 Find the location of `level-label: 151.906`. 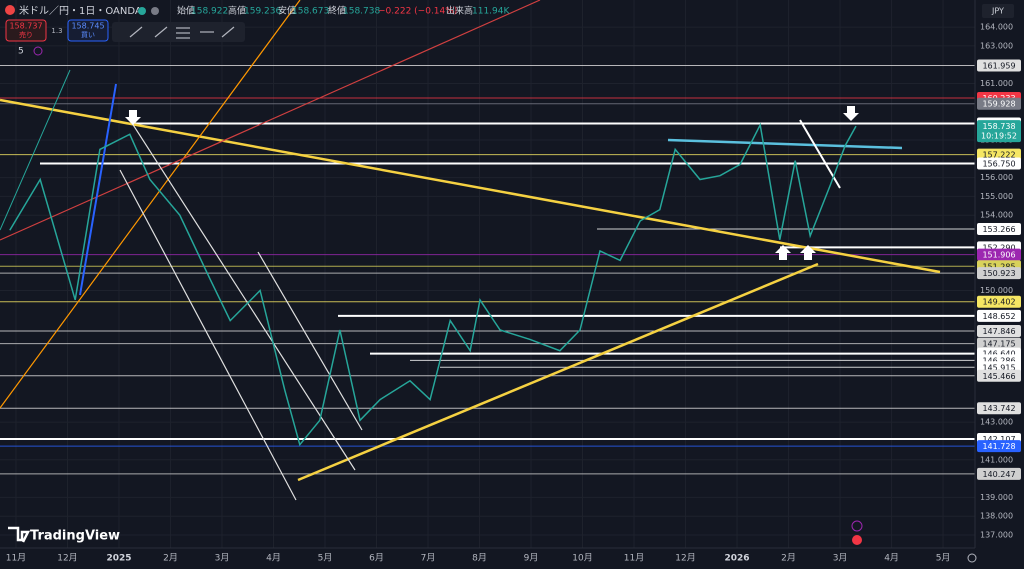

level-label: 151.906 is located at coordinates (998, 255).